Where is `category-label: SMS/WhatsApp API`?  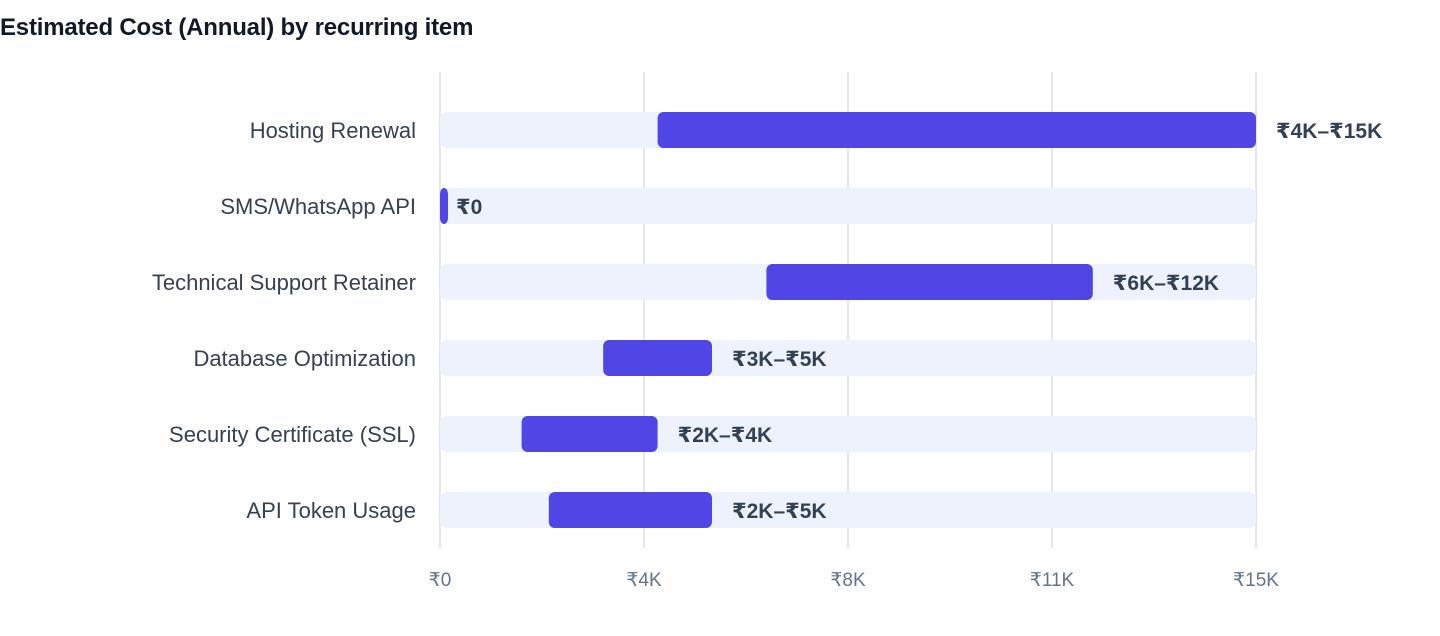 category-label: SMS/WhatsApp API is located at coordinates (318, 206).